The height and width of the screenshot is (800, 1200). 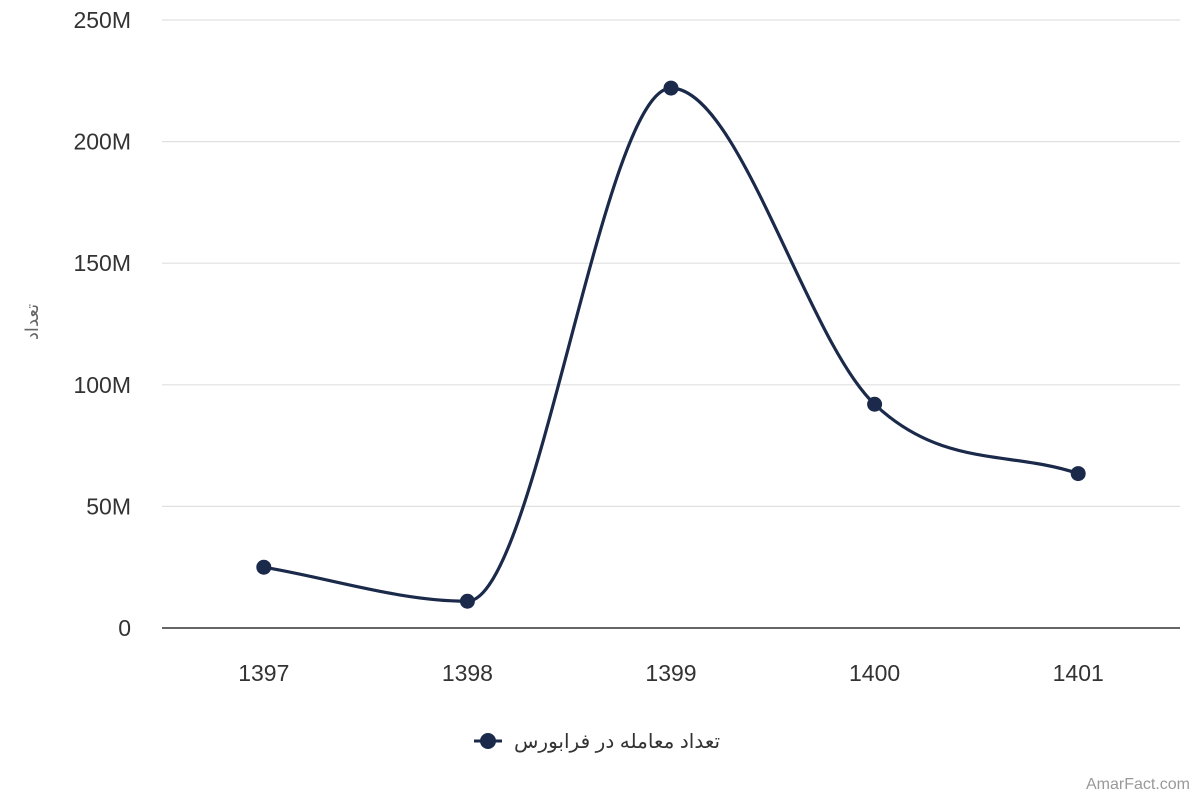 What do you see at coordinates (108, 506) in the screenshot?
I see `y-tick-label: 50M` at bounding box center [108, 506].